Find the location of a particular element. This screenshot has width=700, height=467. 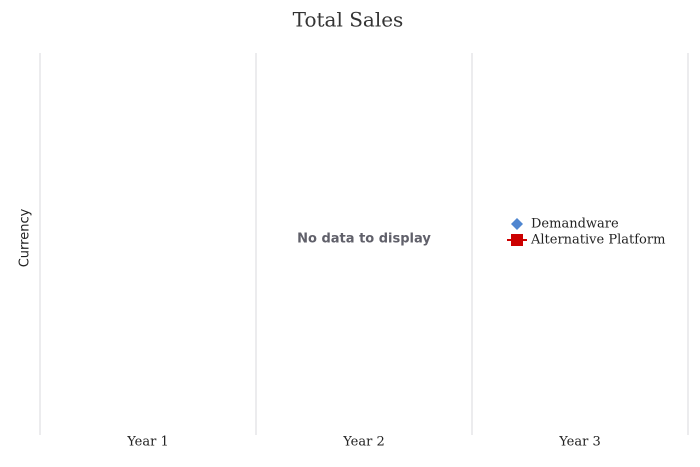

y-axis-label: Currency is located at coordinates (25, 237).